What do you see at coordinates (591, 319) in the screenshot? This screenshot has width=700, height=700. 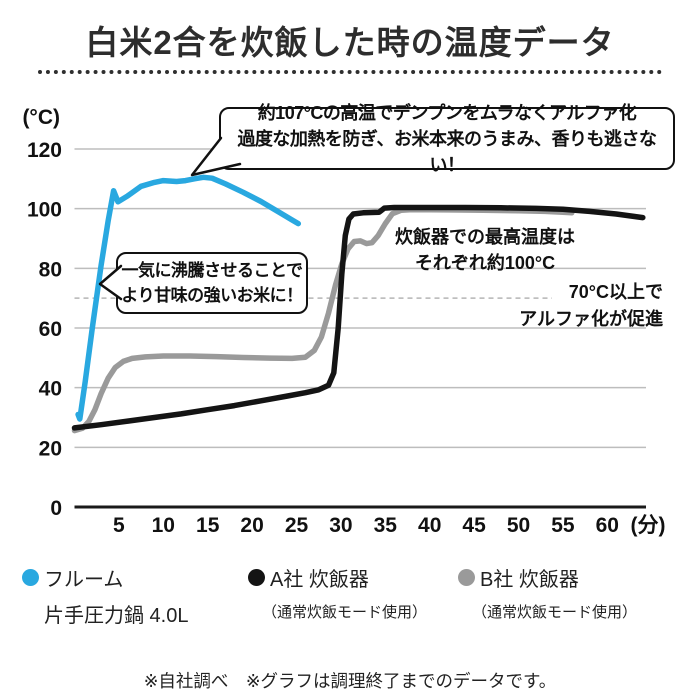 I see `note-alpha-line2: アルファ化が促進` at bounding box center [591, 319].